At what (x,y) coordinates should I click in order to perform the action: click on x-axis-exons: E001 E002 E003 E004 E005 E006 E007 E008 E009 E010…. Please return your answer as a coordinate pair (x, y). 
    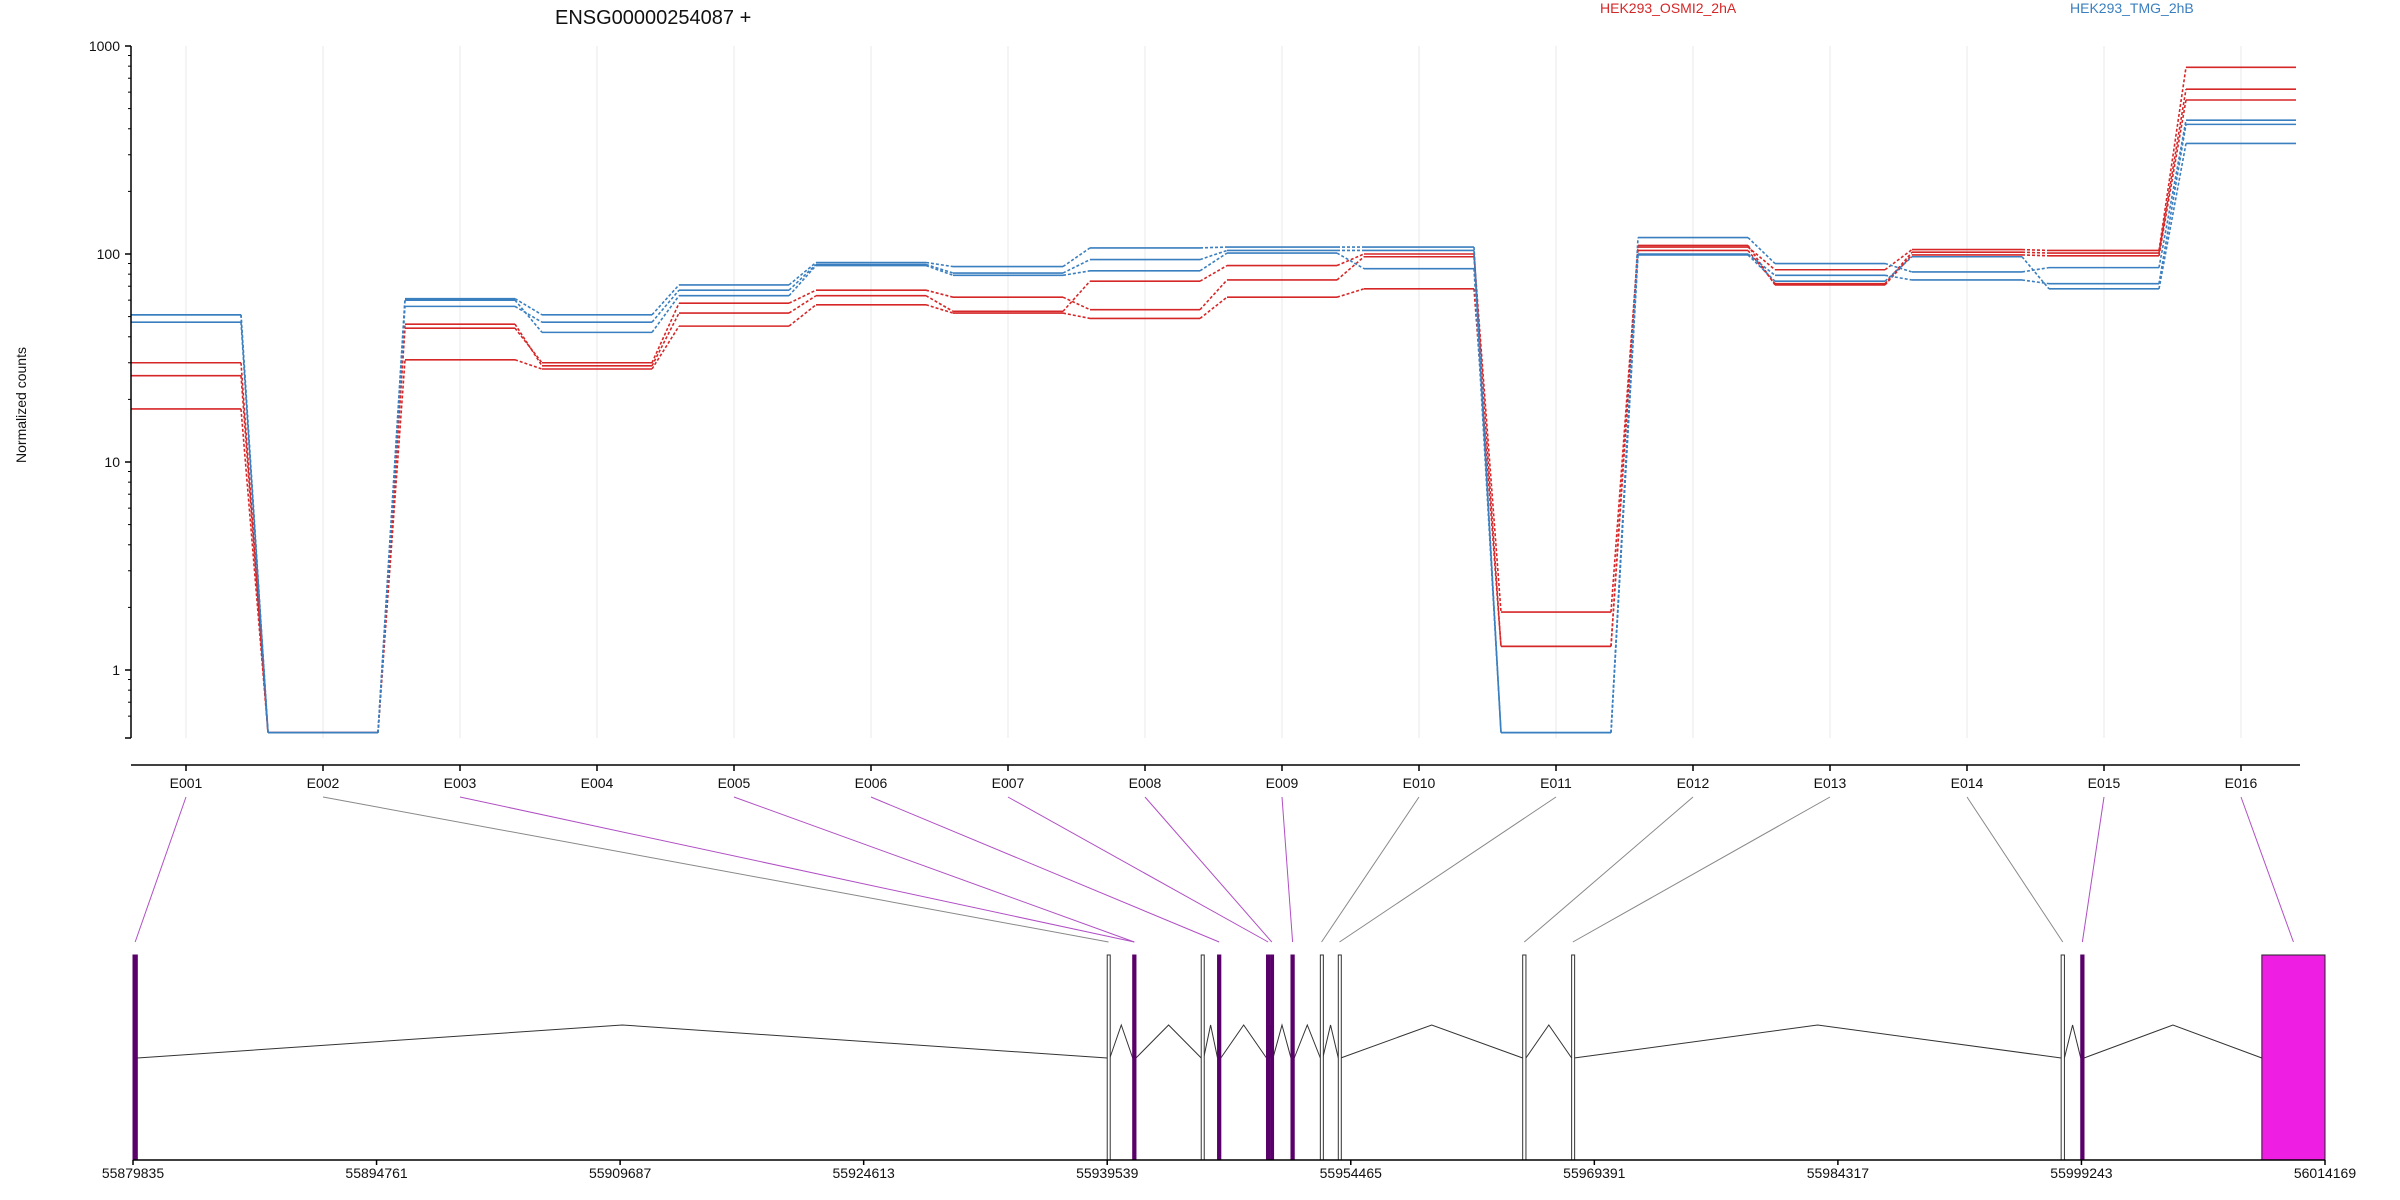
    Looking at the image, I should click on (1215, 777).